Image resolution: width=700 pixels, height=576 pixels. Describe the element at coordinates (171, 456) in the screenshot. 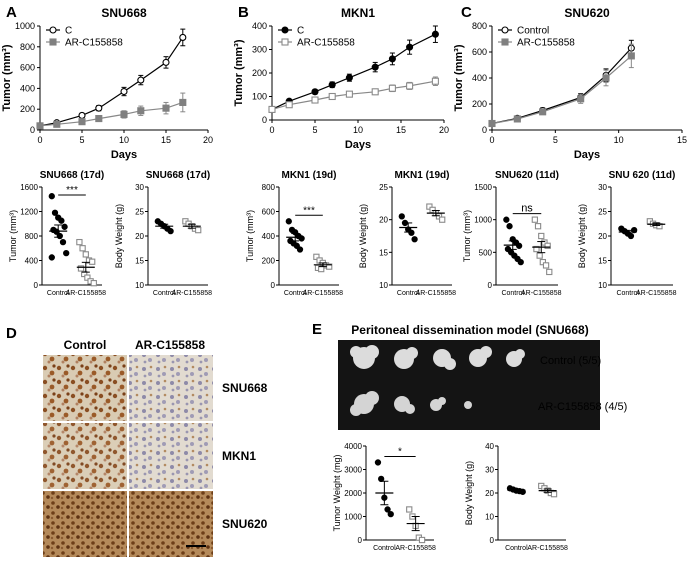

I see `ihc-image-mkn1-treated` at that location.